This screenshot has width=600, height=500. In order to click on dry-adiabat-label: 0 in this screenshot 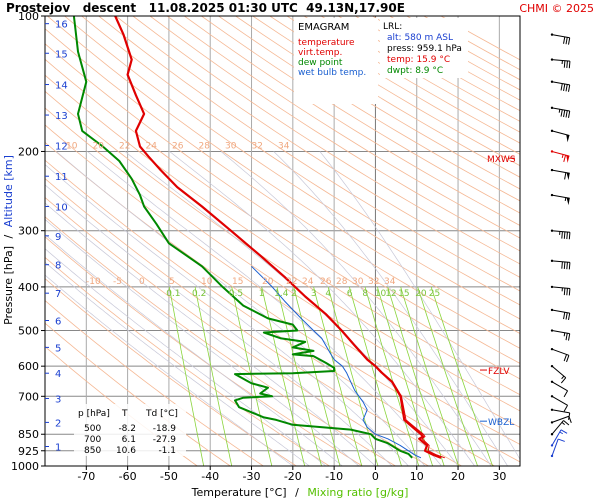, I will do `click(142, 282)`.